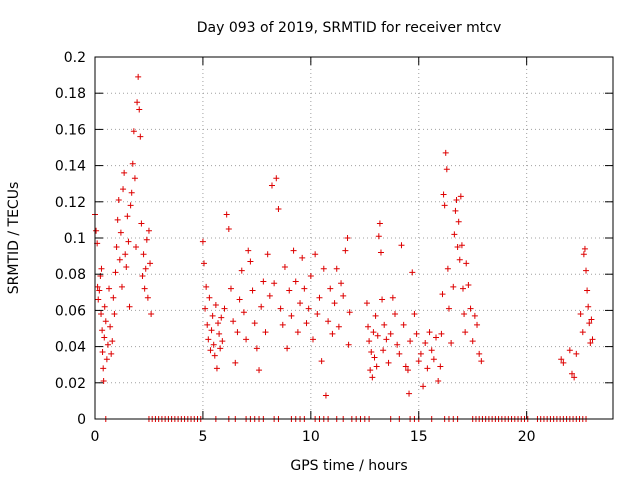 The image size is (640, 484). I want to click on y-tick-label: 0.08, so click(70, 275).